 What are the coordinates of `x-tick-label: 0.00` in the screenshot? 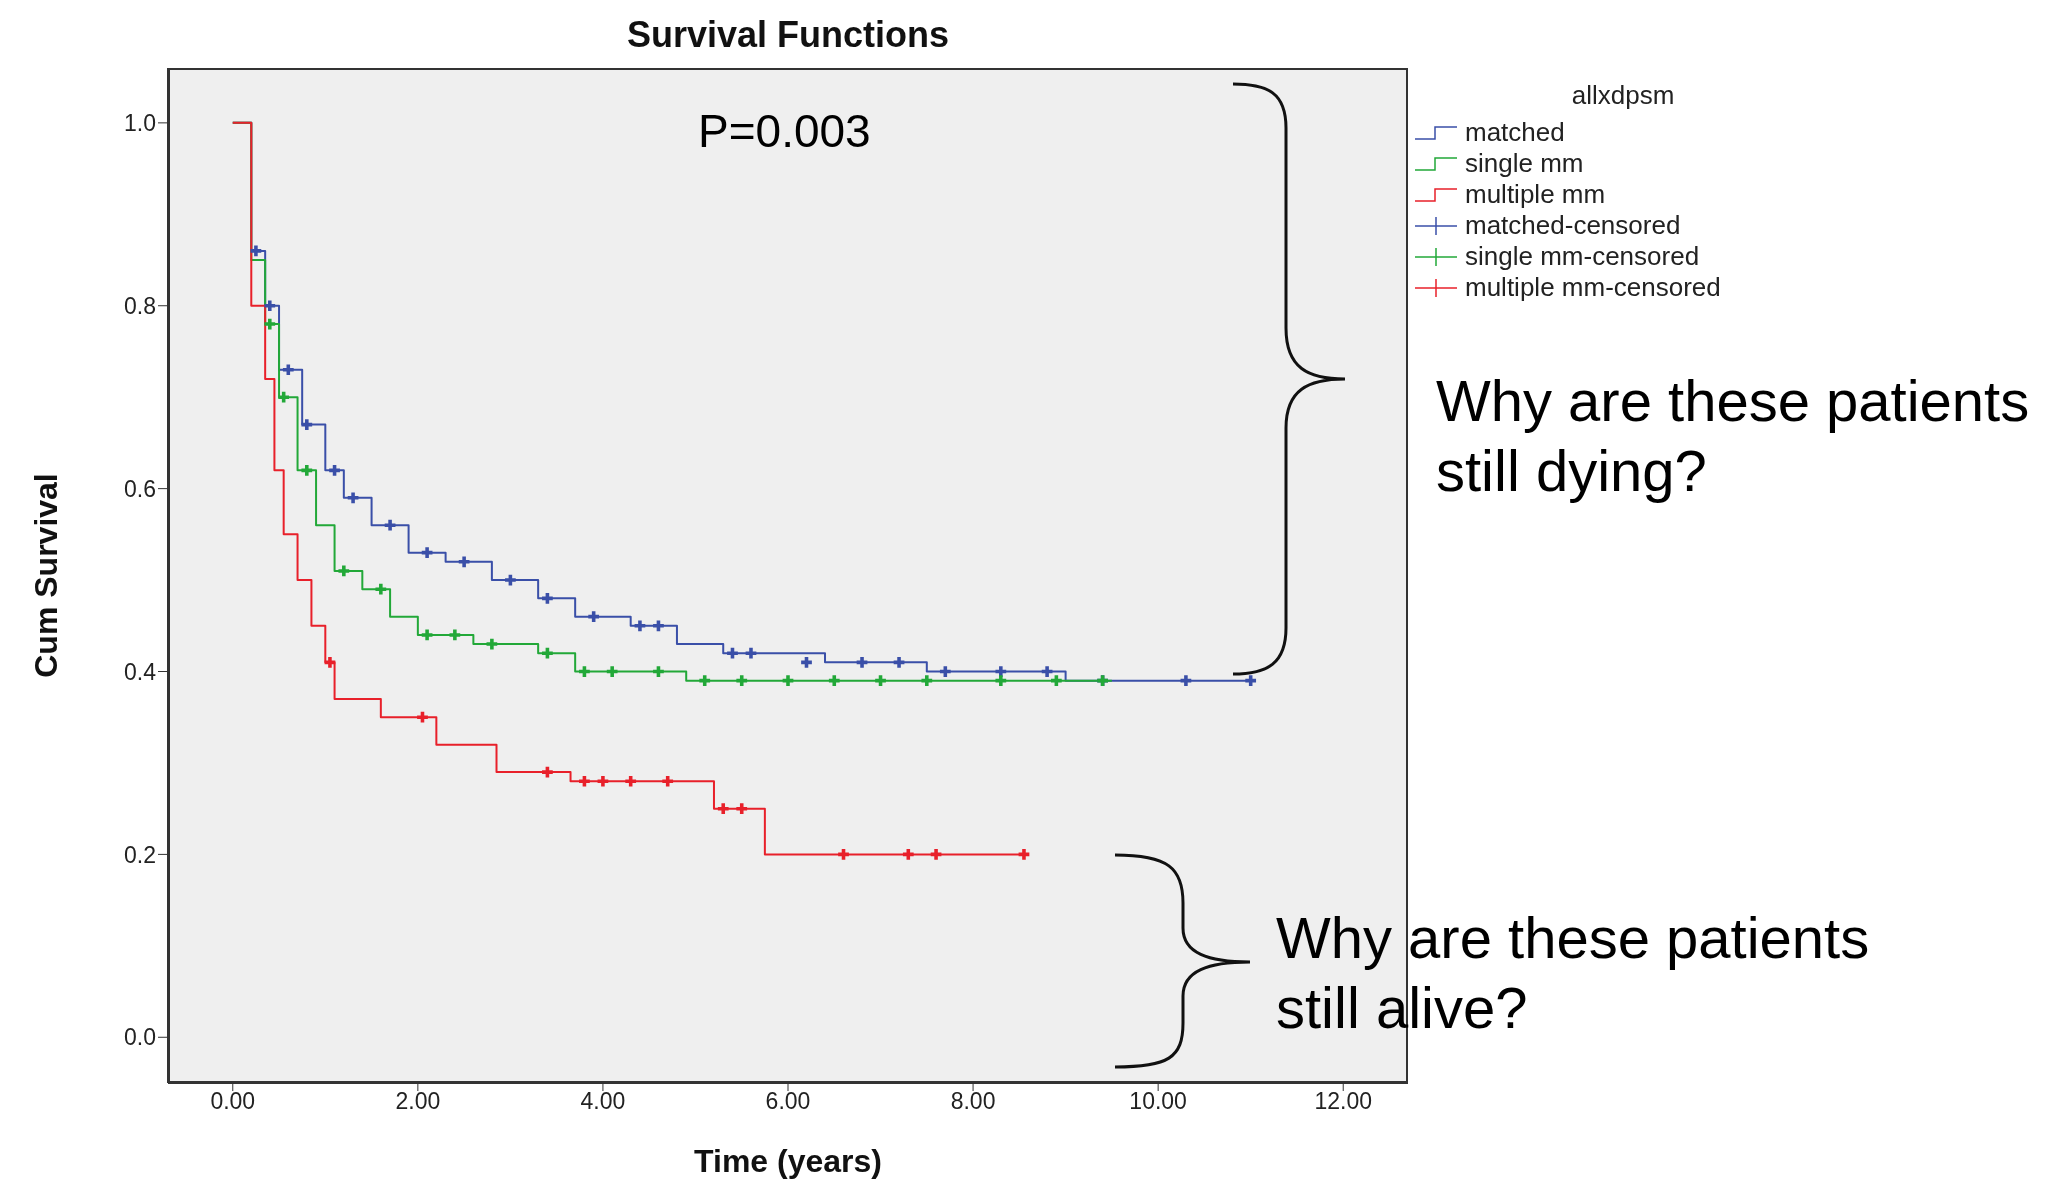 It's located at (233, 1101).